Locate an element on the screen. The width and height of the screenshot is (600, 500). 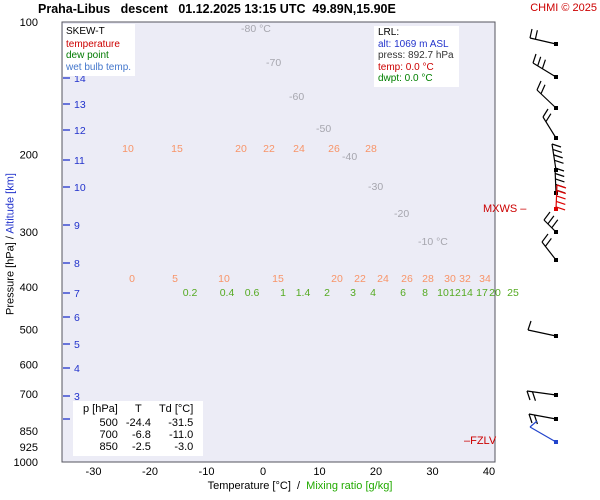
temperature-tick-label: -10 is located at coordinates (207, 472).